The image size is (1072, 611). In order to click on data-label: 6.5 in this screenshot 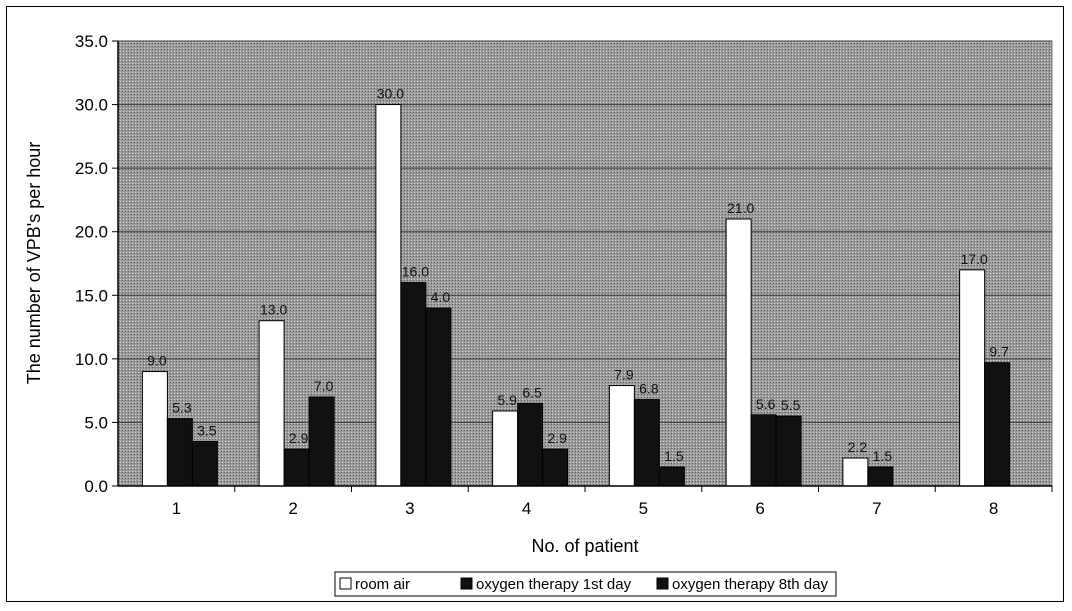, I will do `click(532, 392)`.